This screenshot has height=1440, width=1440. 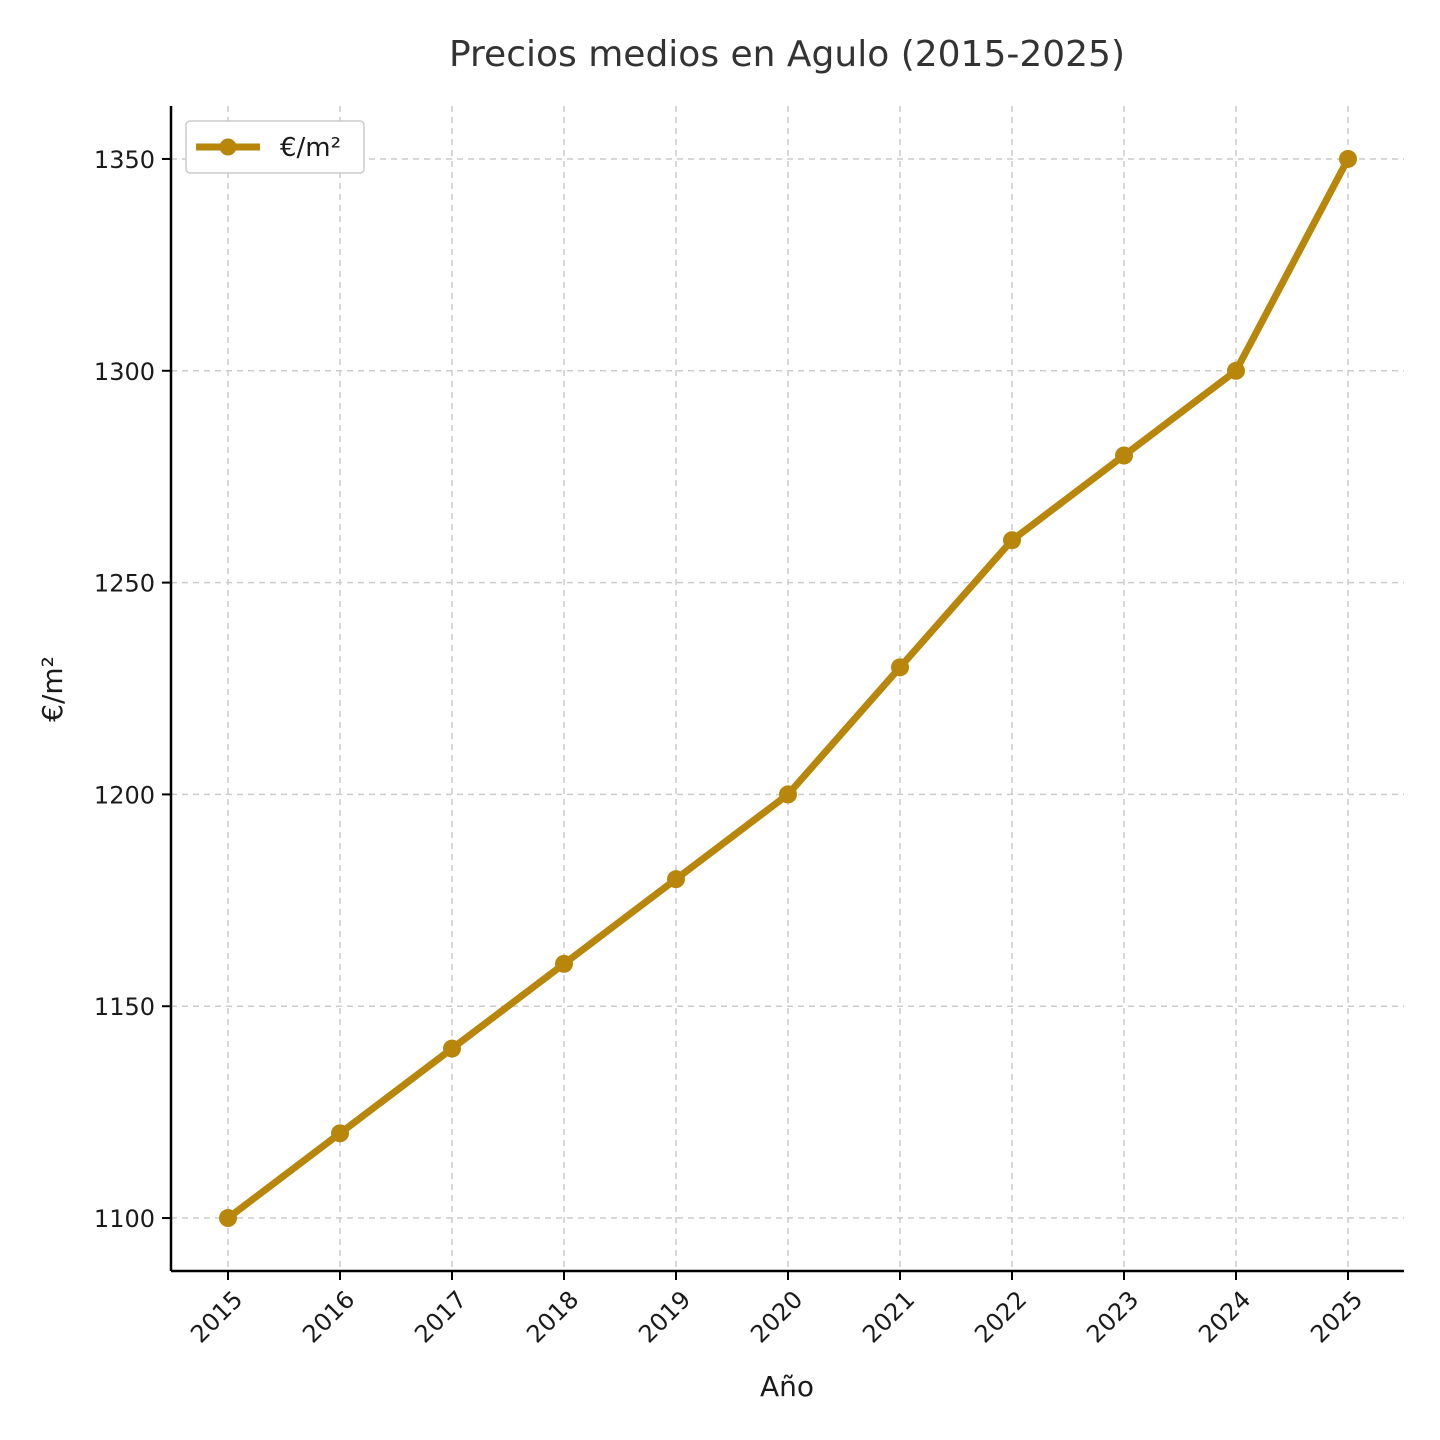 I want to click on x-tick-label: 2015, so click(x=216, y=1316).